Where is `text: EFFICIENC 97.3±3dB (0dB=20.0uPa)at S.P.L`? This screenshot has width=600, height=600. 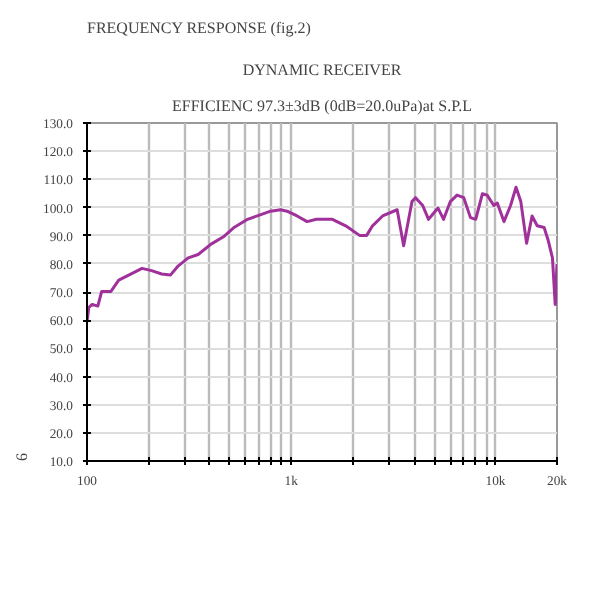
text: EFFICIENC 97.3±3dB (0dB=20.0uPa)at S.P.L is located at coordinates (322, 106).